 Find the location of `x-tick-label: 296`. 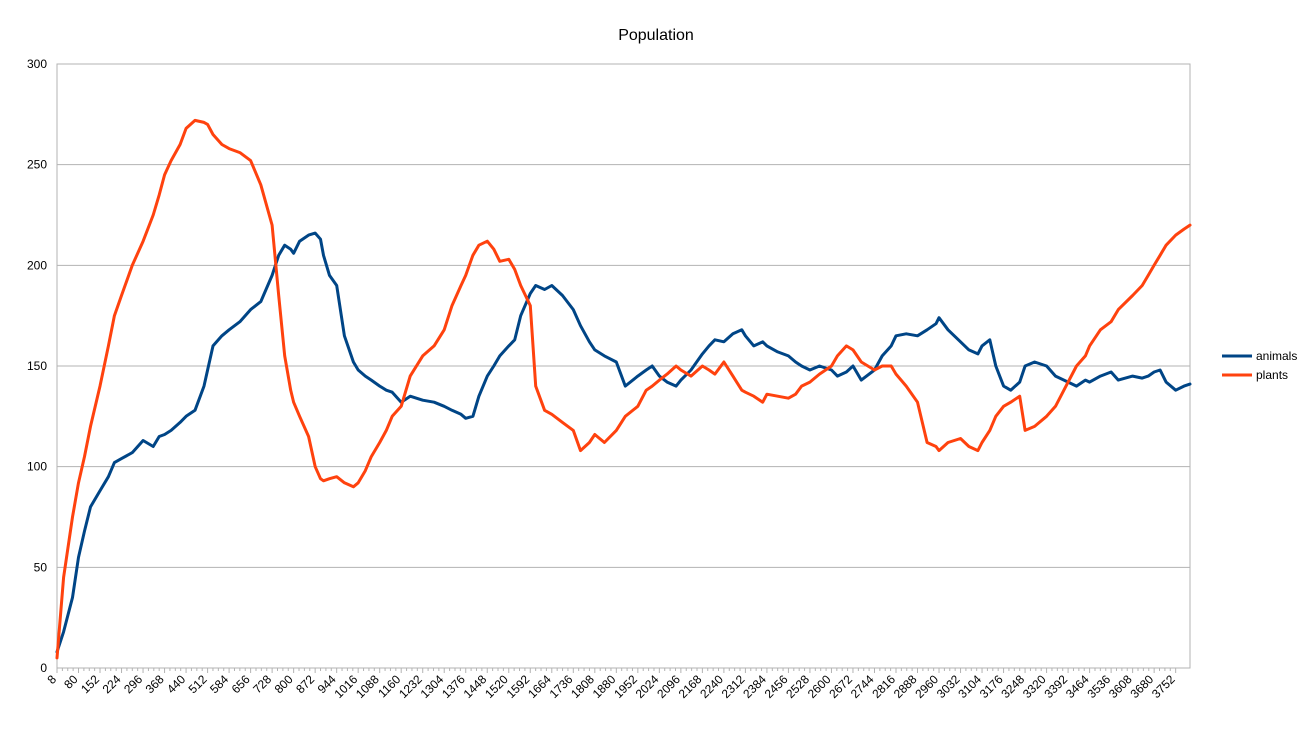

x-tick-label: 296 is located at coordinates (133, 684).